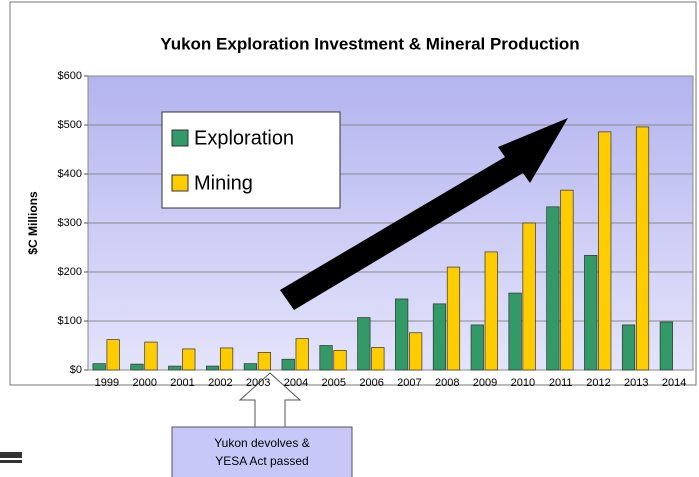 Image resolution: width=699 pixels, height=477 pixels. I want to click on y-tick-label: $500, so click(70, 125).